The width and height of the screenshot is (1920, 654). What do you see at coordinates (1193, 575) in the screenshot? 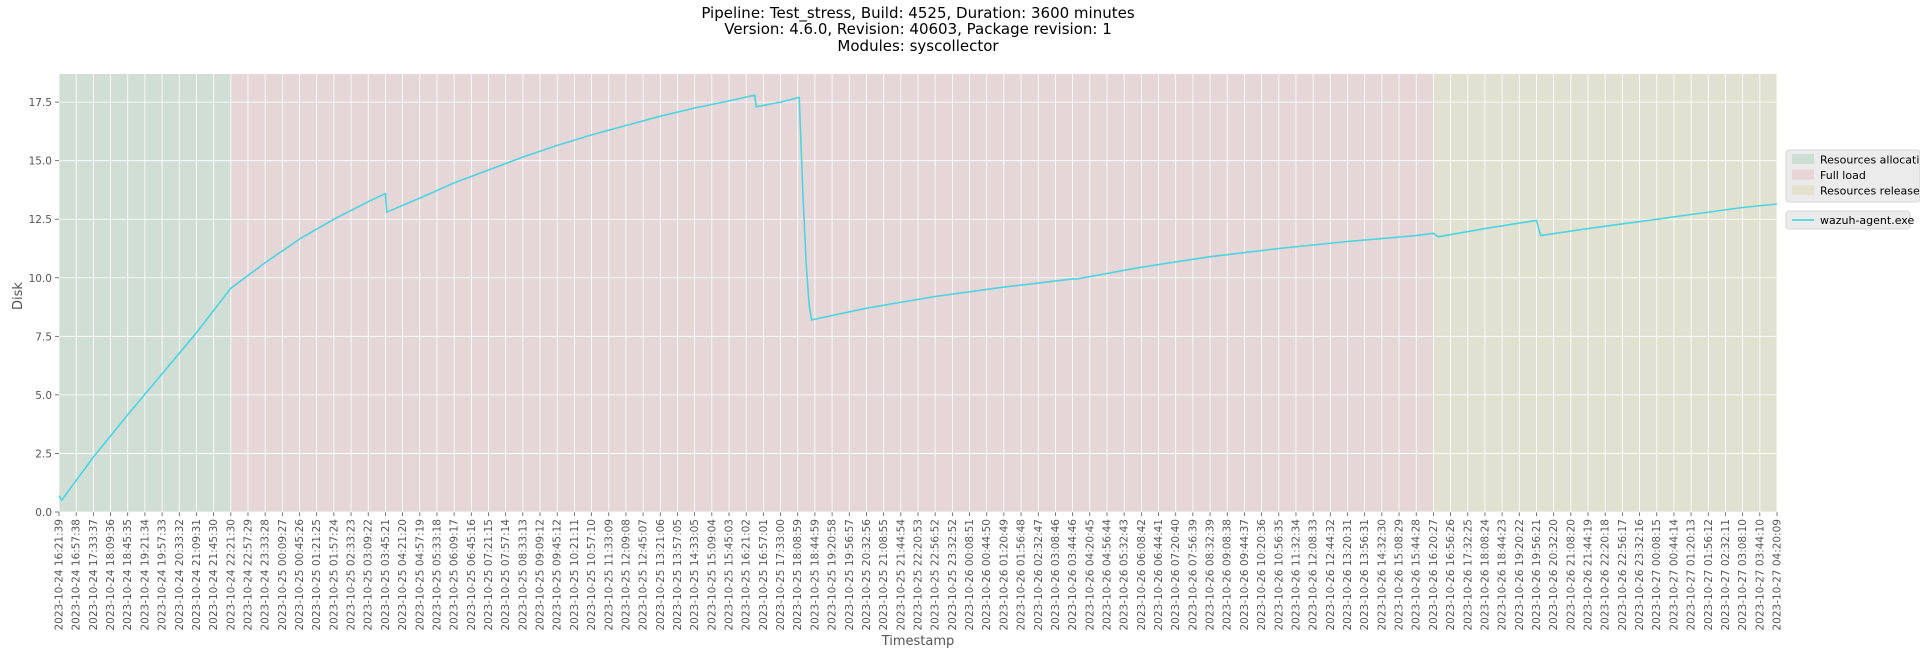
I see `x-tick-label: 2023-10-26 07:56:39` at bounding box center [1193, 575].